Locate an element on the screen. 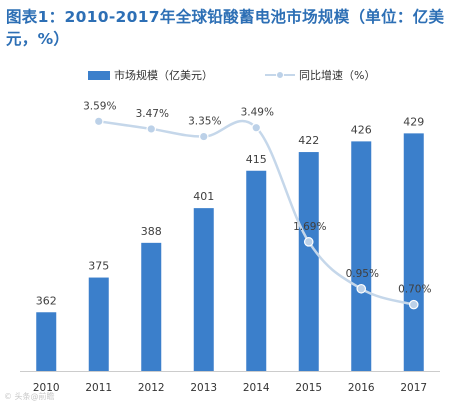  legend-item-growth-rate: 同比增速（%） is located at coordinates (320, 75).